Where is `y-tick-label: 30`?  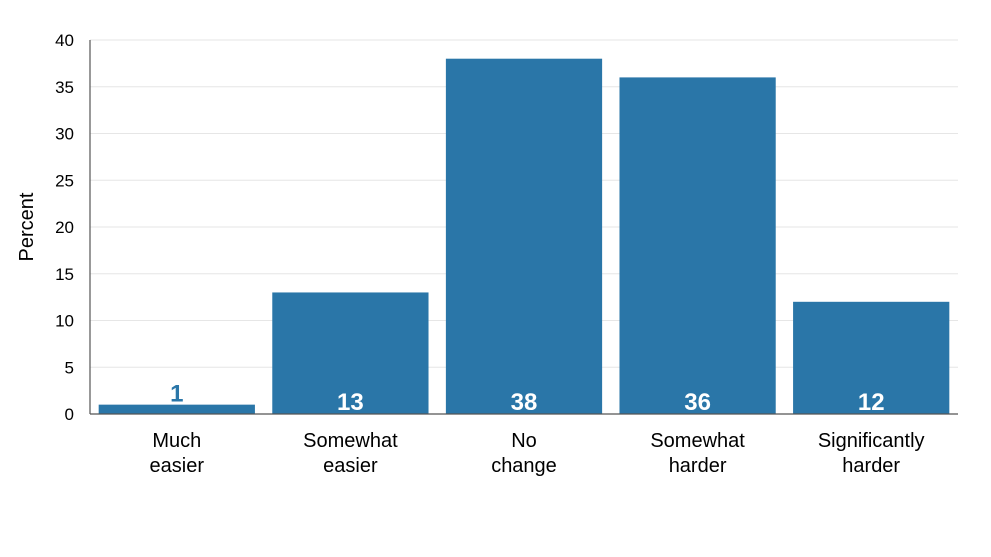
y-tick-label: 30 is located at coordinates (64, 134).